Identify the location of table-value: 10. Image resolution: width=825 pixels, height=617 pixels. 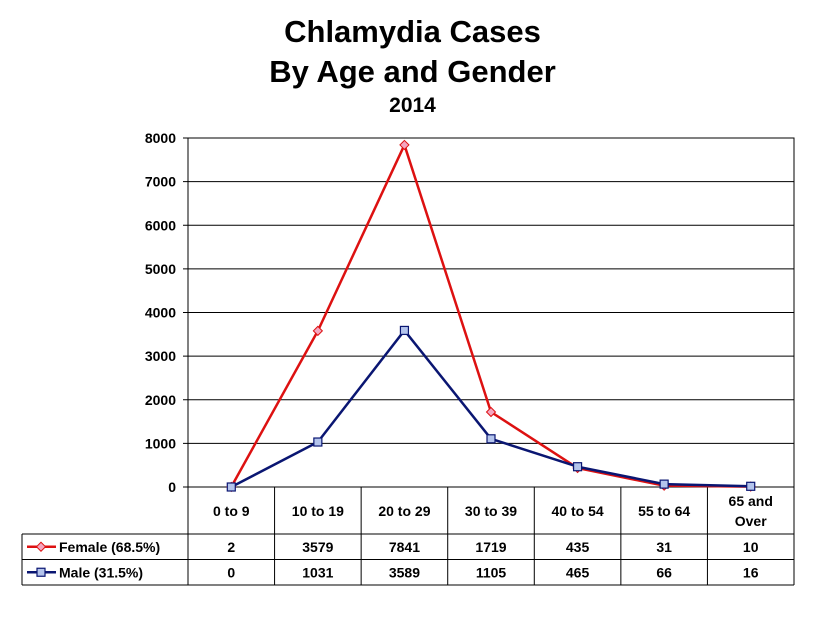
(751, 547).